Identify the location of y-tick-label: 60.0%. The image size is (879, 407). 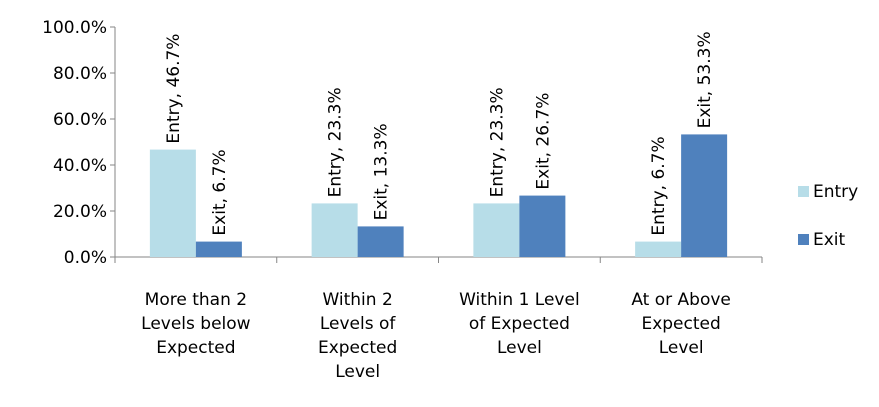
(80, 120).